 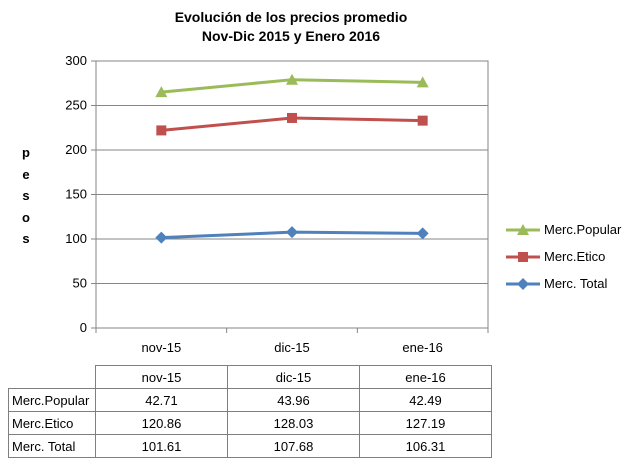 I want to click on y-tick-label: 0, so click(x=83, y=327).